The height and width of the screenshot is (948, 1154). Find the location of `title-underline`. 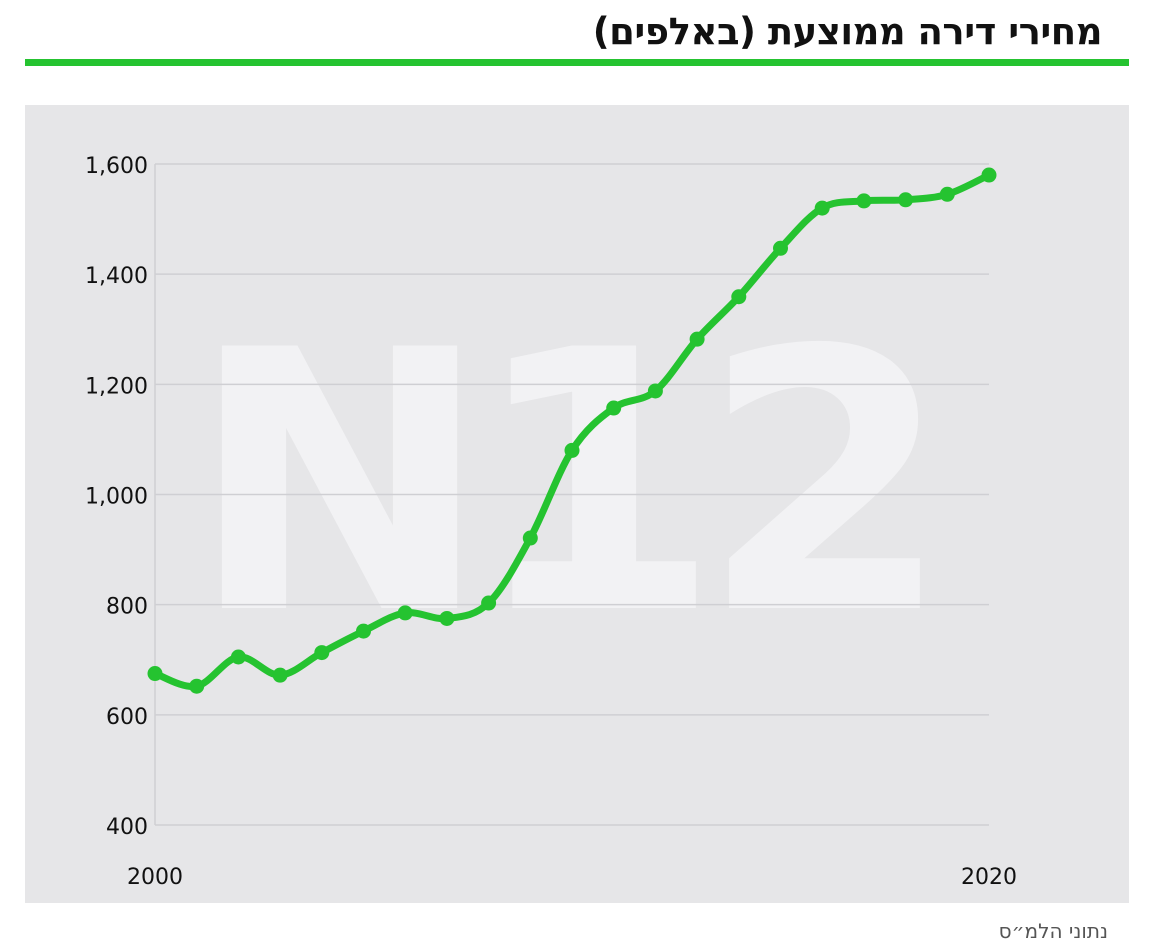

title-underline is located at coordinates (577, 62).